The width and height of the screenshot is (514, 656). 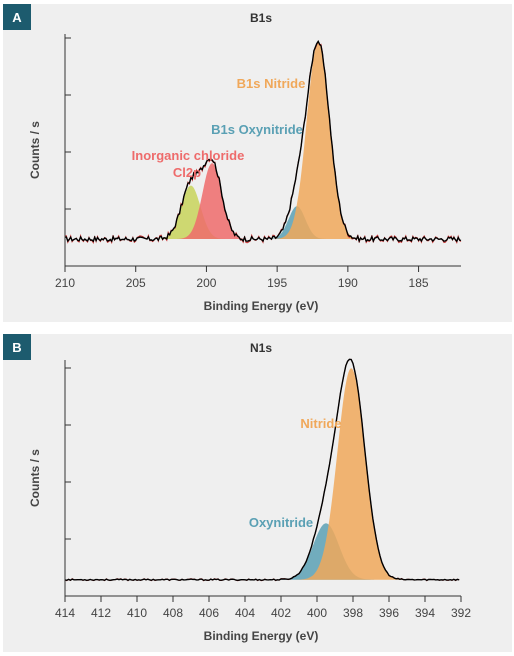 I want to click on peak-annotation: Cl2p, so click(x=187, y=172).